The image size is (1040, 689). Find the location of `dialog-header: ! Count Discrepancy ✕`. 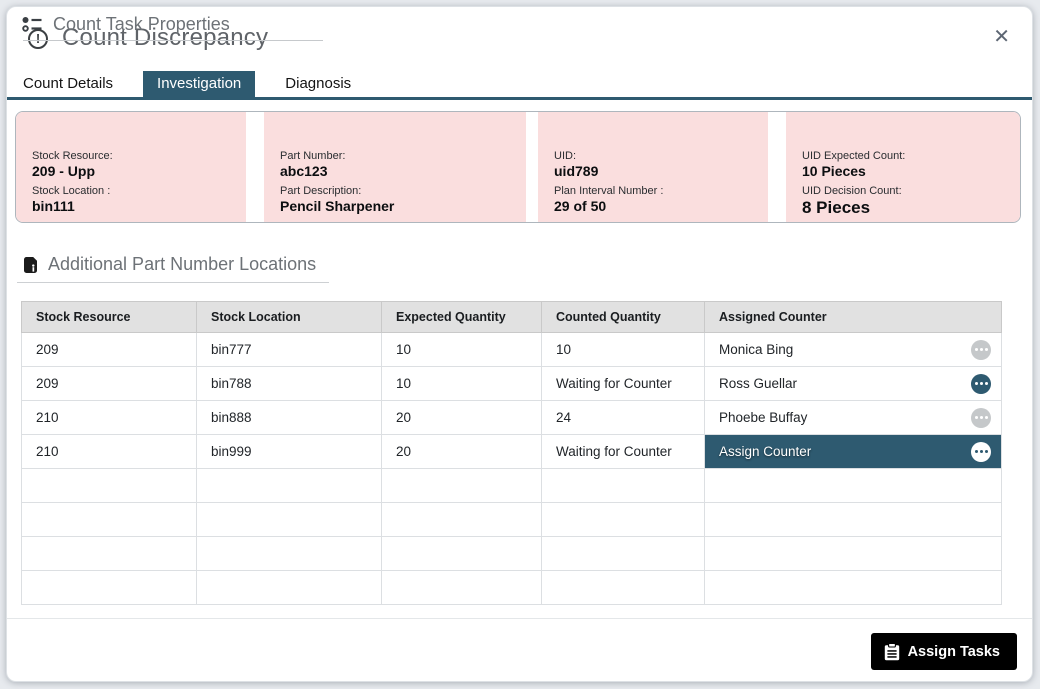

dialog-header: ! Count Discrepancy ✕ is located at coordinates (519, 36).